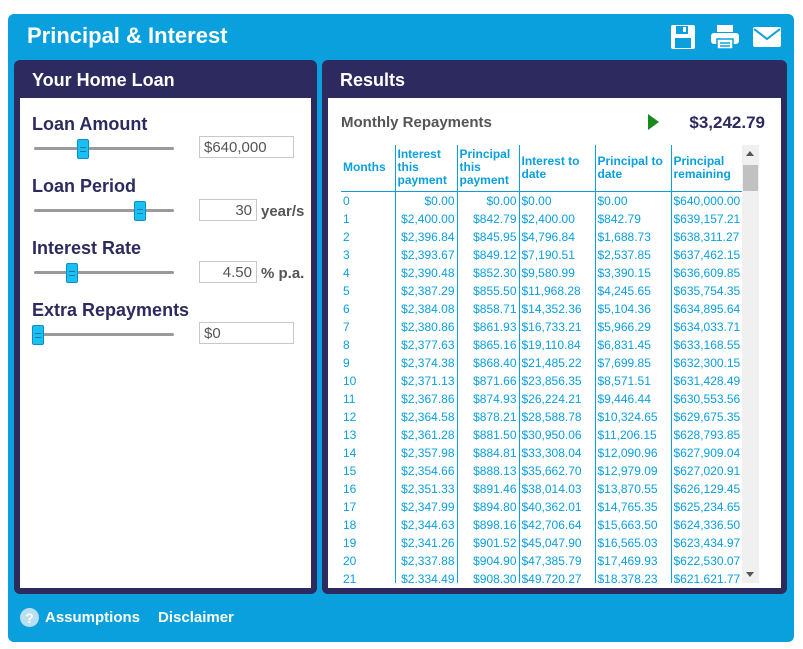  I want to click on table-cell: $865.16, so click(487, 344).